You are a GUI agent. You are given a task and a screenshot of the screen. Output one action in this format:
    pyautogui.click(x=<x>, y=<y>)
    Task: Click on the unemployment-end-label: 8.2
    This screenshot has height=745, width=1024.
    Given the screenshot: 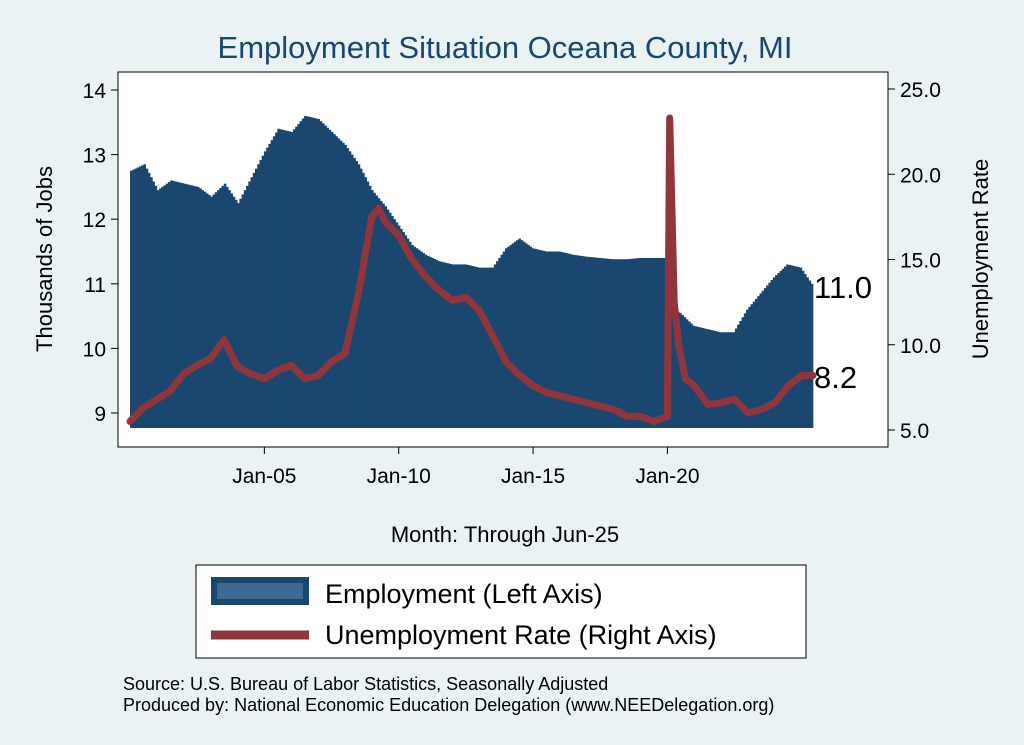 What is the action you would take?
    pyautogui.click(x=835, y=377)
    